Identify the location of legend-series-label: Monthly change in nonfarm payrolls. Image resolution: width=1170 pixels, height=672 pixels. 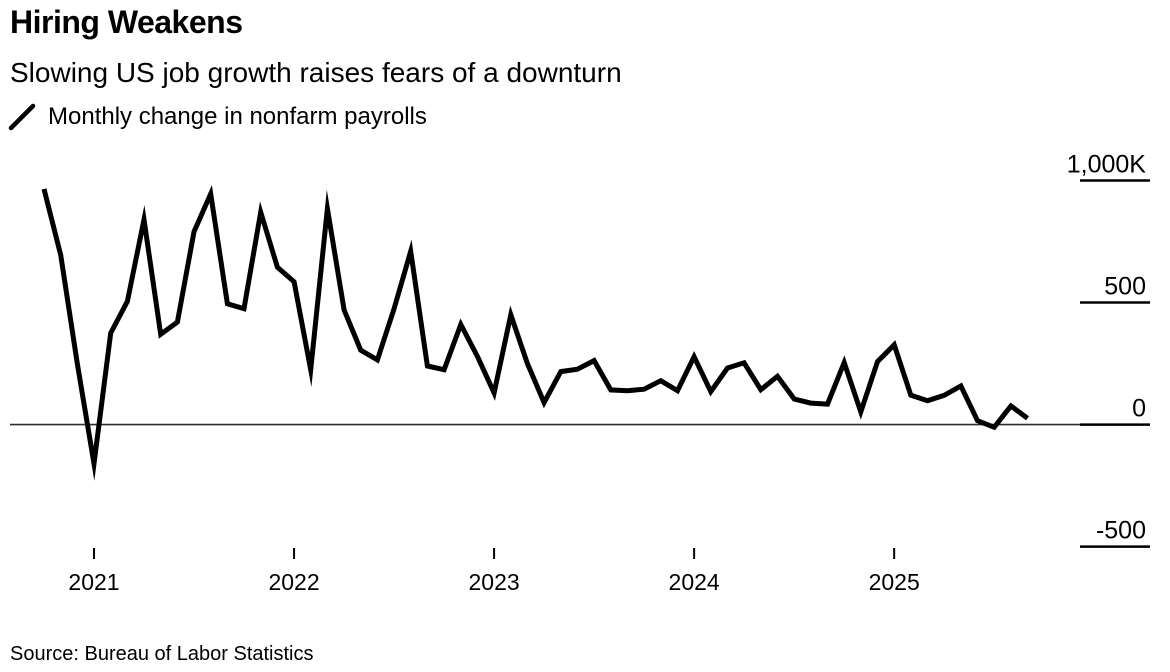
(237, 116).